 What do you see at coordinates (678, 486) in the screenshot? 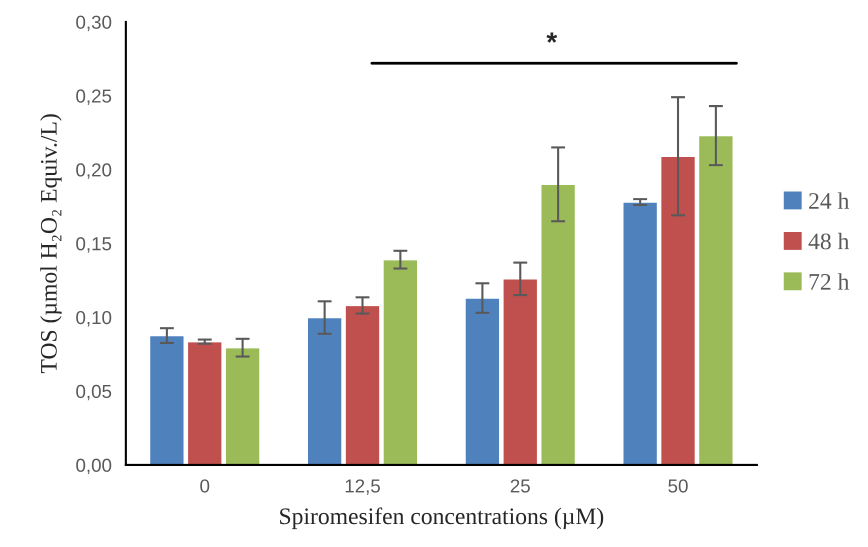
I see `x-tick-label: 50` at bounding box center [678, 486].